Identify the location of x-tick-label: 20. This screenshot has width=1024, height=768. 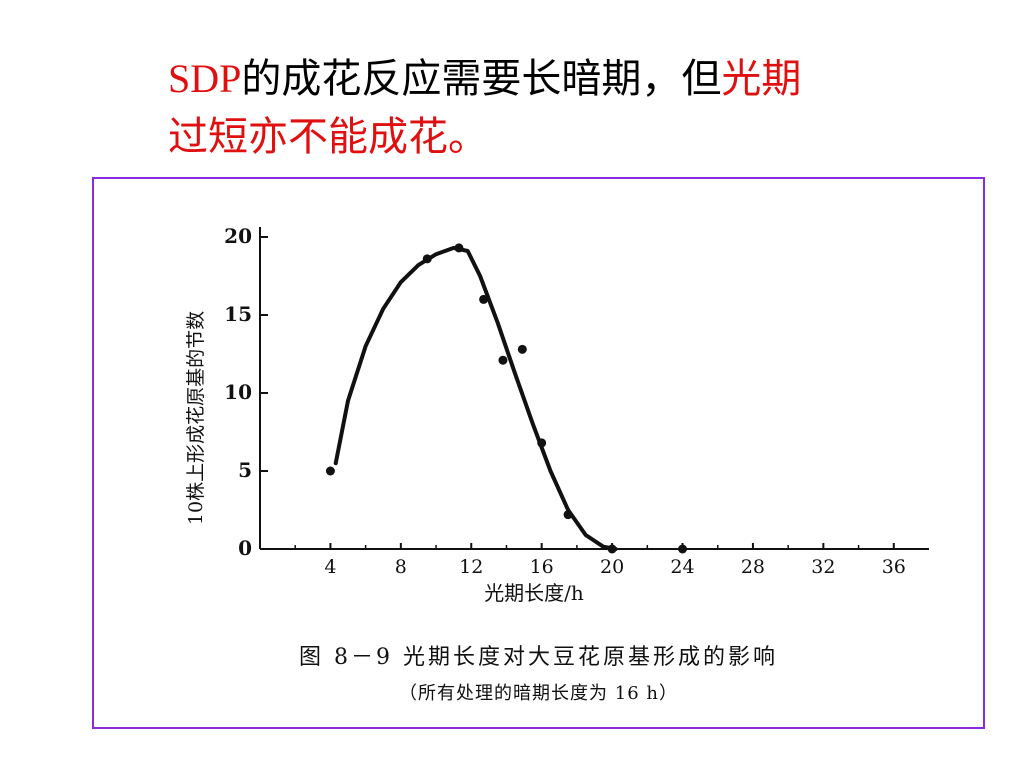
(612, 567).